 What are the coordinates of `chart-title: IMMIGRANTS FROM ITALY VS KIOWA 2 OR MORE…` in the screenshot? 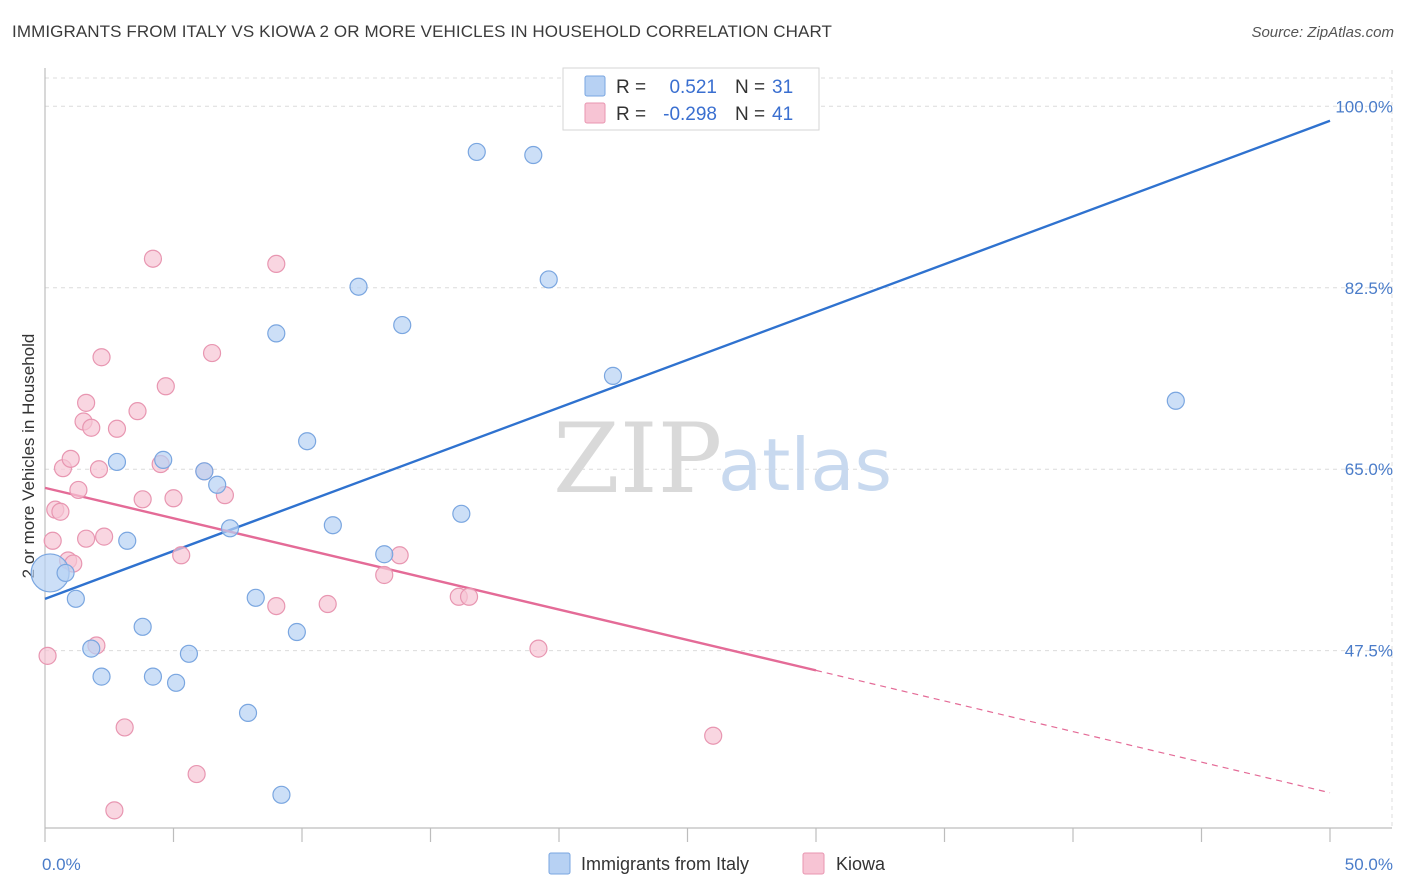 It's located at (422, 31).